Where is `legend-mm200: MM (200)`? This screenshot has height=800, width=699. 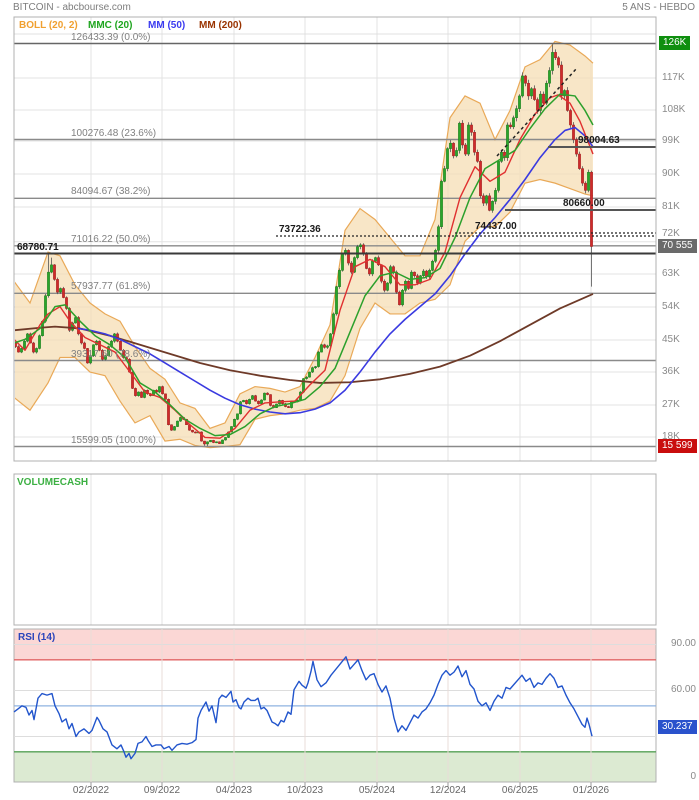 legend-mm200: MM (200) is located at coordinates (220, 25).